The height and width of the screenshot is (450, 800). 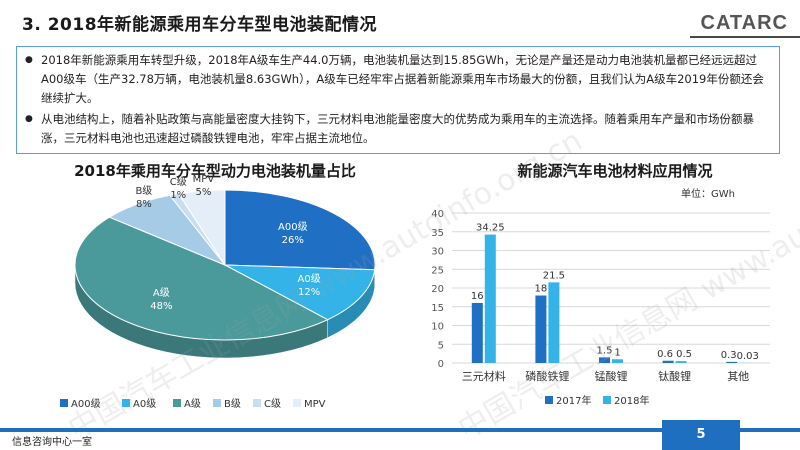 What do you see at coordinates (554, 275) in the screenshot?
I see `bar-data-label: 21.5` at bounding box center [554, 275].